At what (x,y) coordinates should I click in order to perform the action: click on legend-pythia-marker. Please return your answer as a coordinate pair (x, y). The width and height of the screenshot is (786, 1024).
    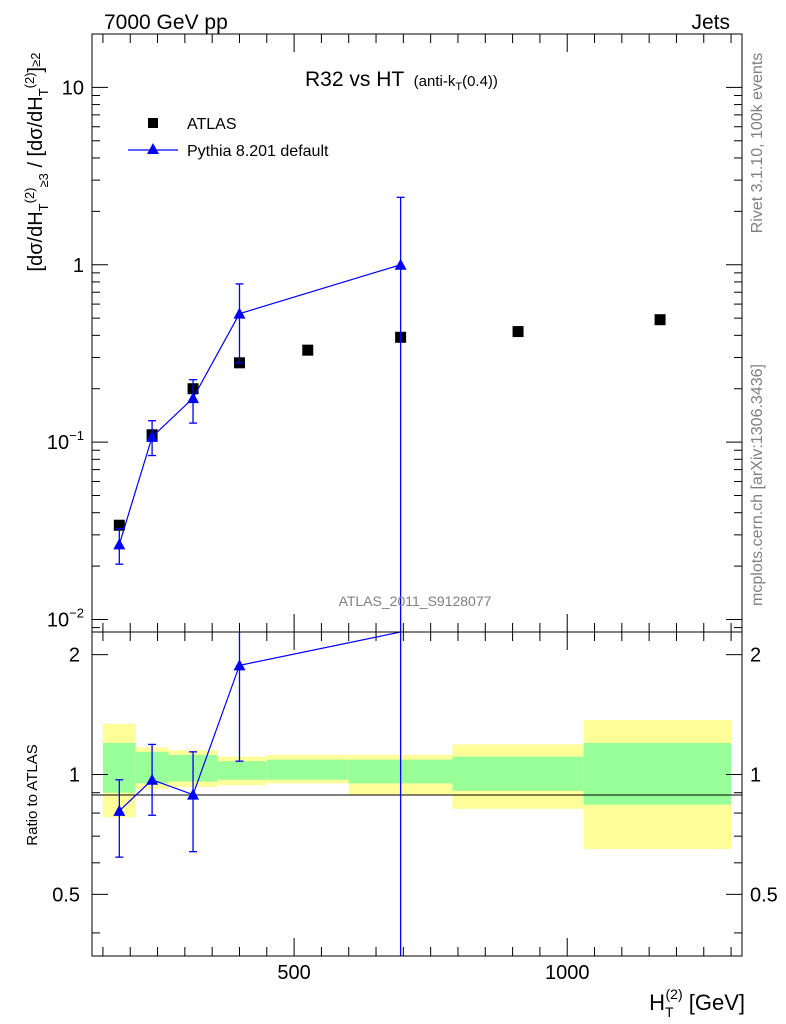
    Looking at the image, I should click on (153, 148).